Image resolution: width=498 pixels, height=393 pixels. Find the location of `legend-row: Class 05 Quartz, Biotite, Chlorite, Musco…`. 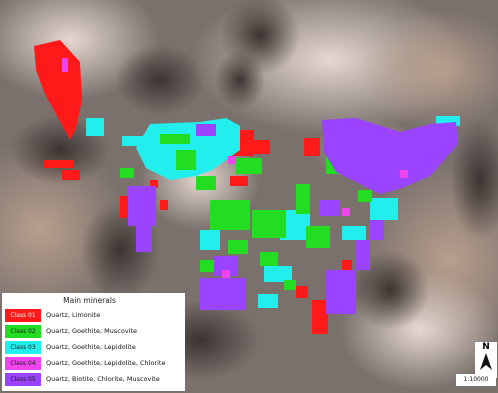

legend-row: Class 05 Quartz, Biotite, Chlorite, Musco… is located at coordinates (93, 379).